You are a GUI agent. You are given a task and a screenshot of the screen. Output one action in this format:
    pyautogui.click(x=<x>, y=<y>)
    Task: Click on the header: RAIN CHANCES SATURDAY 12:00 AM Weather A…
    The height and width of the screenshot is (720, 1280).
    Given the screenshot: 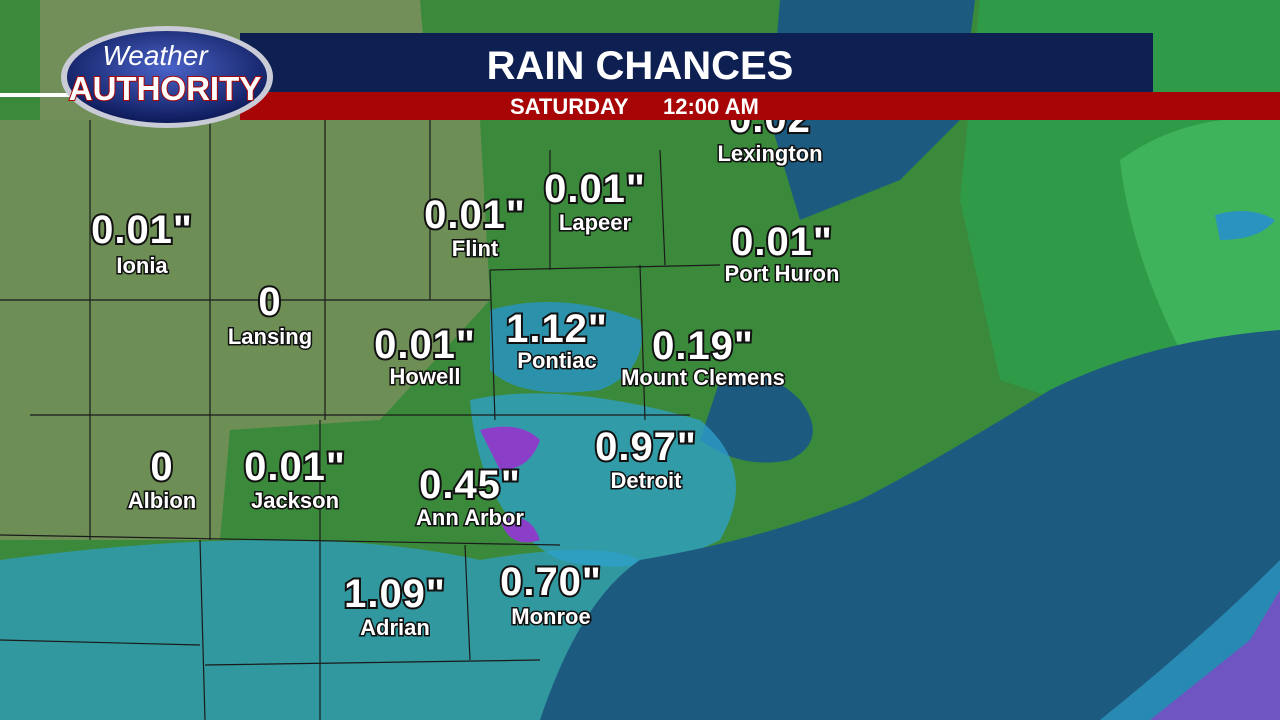 What is the action you would take?
    pyautogui.click(x=640, y=77)
    